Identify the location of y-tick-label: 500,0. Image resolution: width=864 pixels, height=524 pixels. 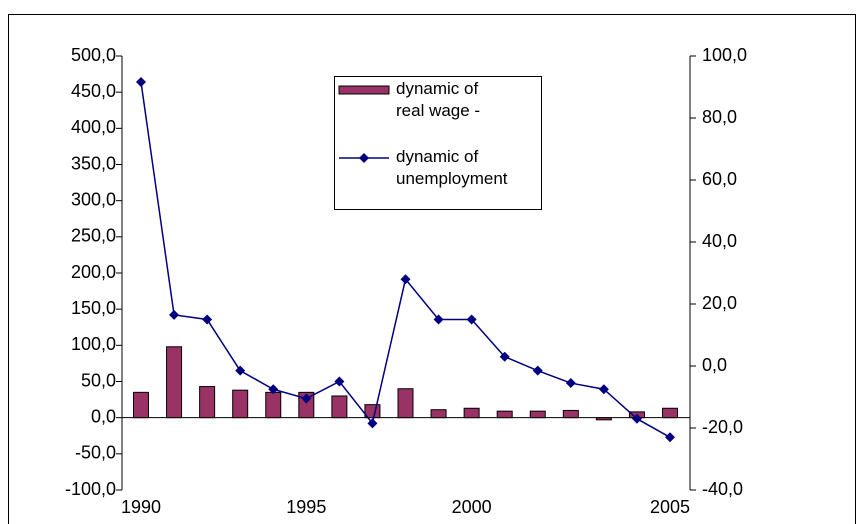
(93, 55).